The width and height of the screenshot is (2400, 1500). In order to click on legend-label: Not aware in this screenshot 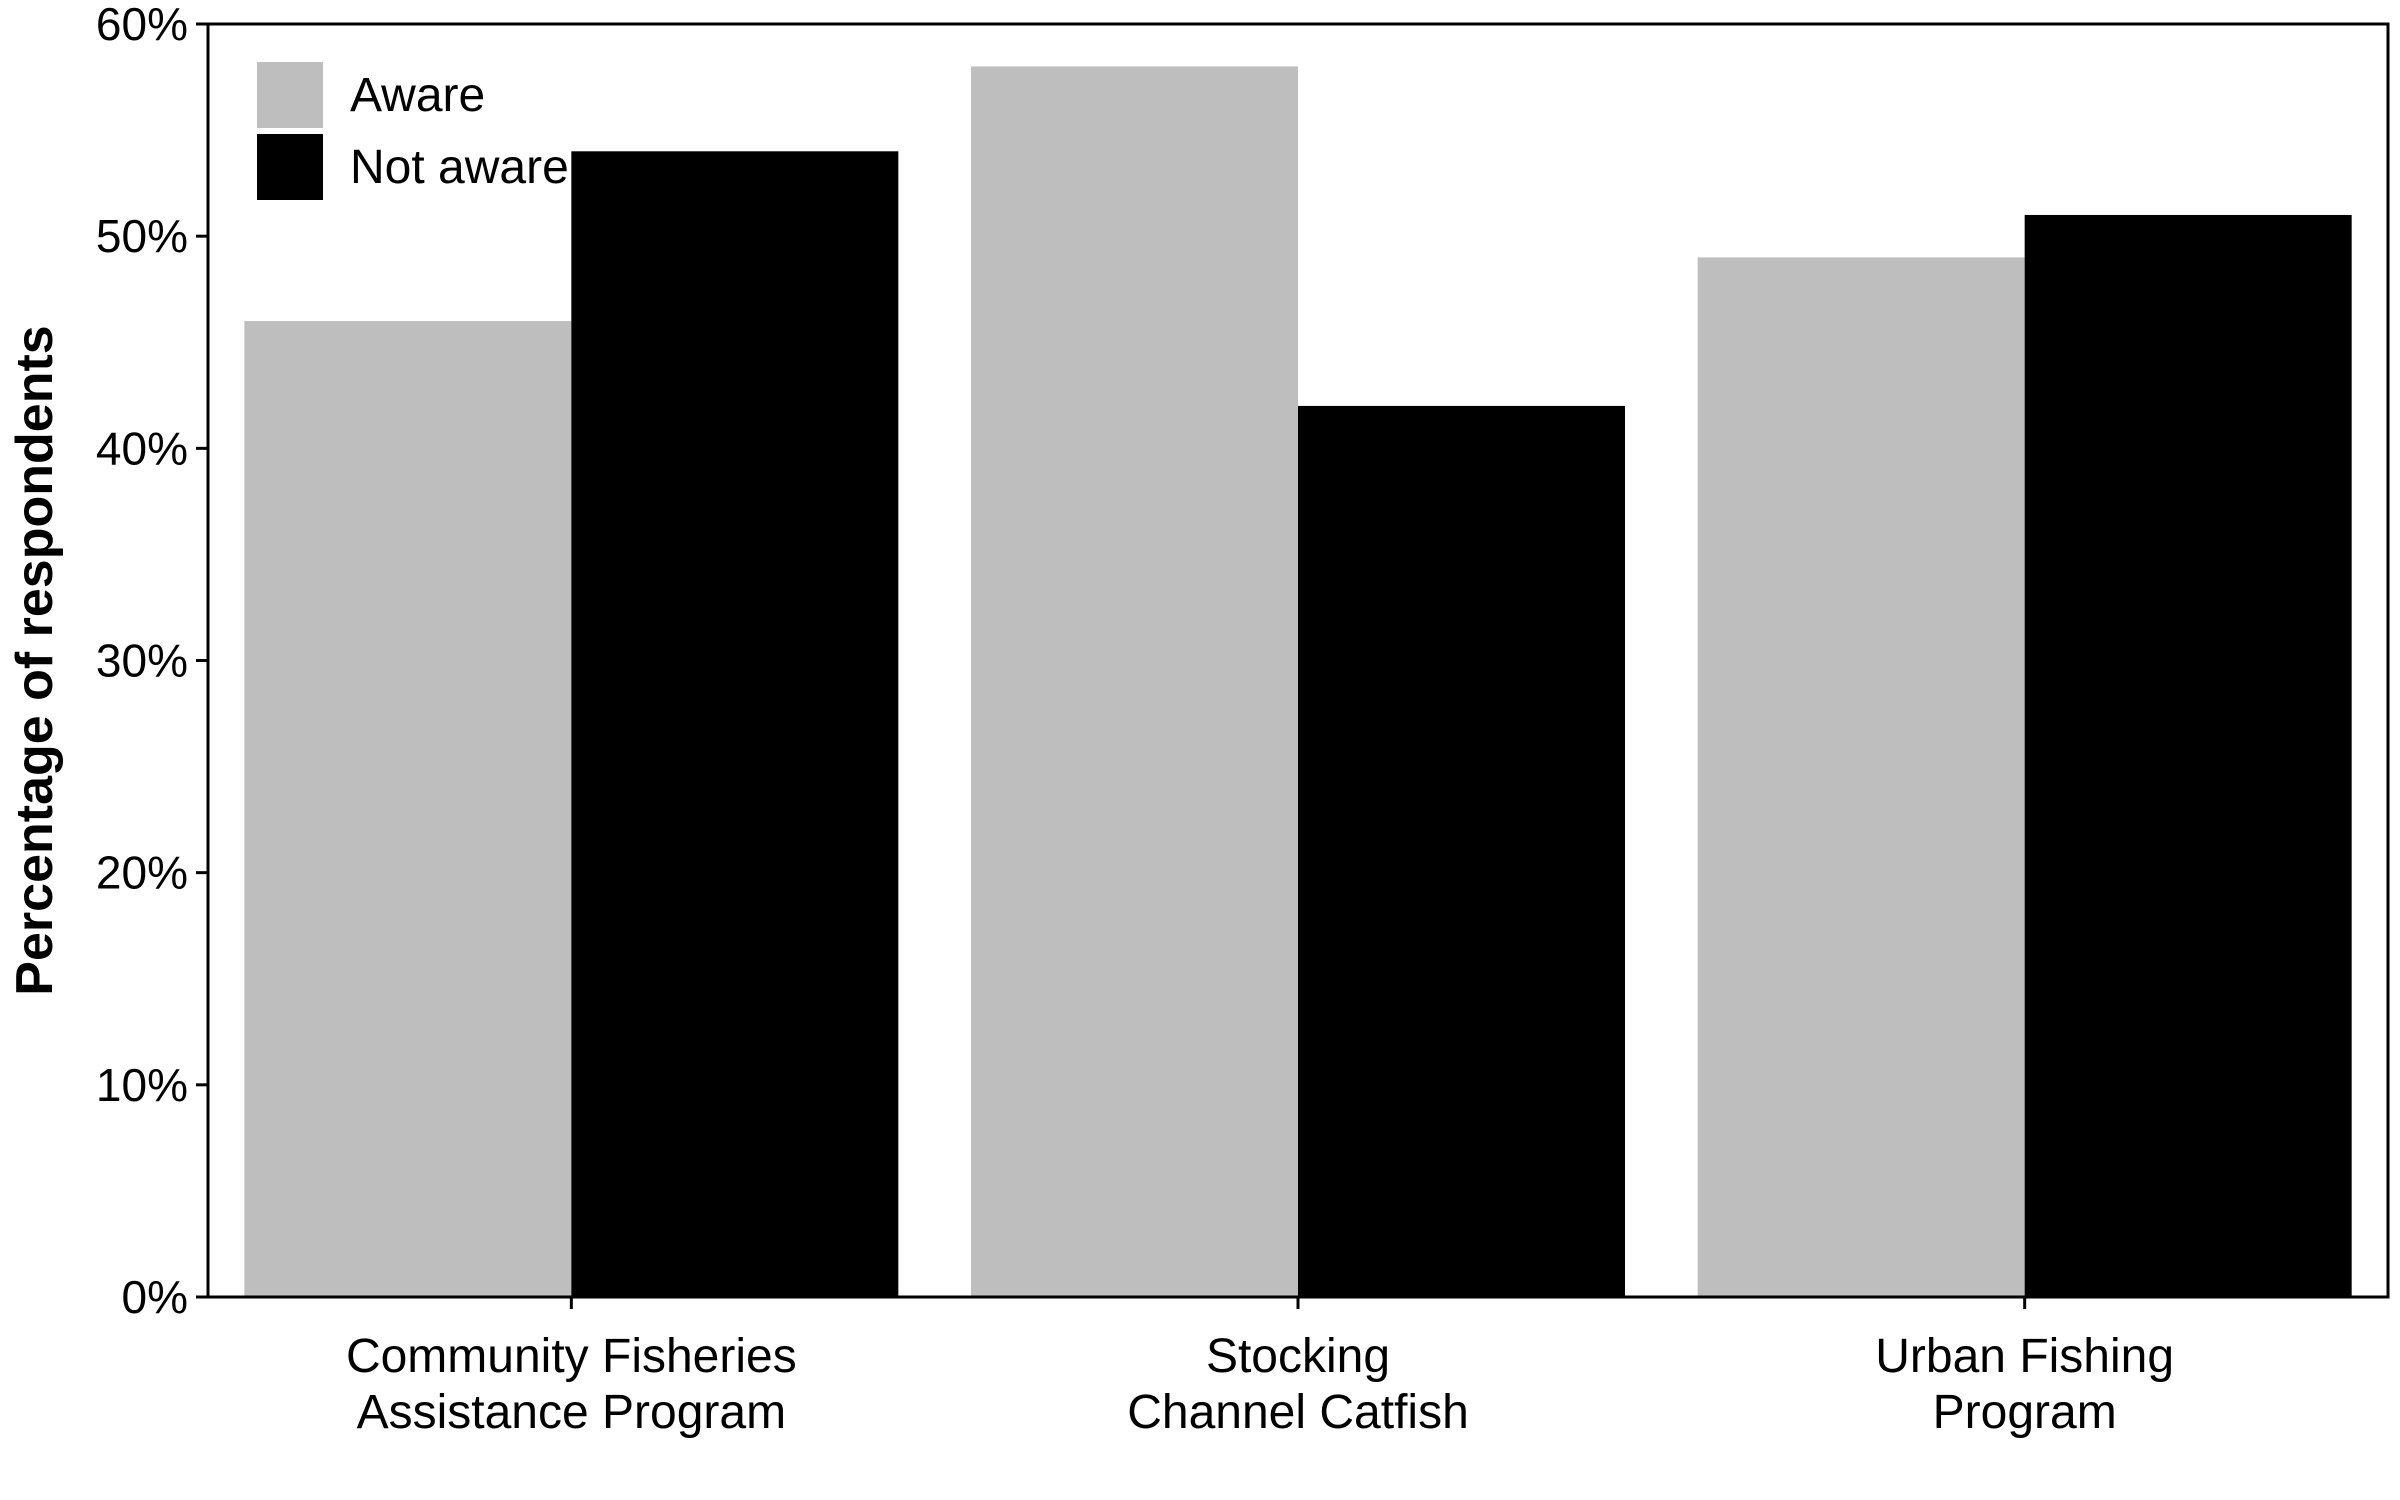, I will do `click(459, 167)`.